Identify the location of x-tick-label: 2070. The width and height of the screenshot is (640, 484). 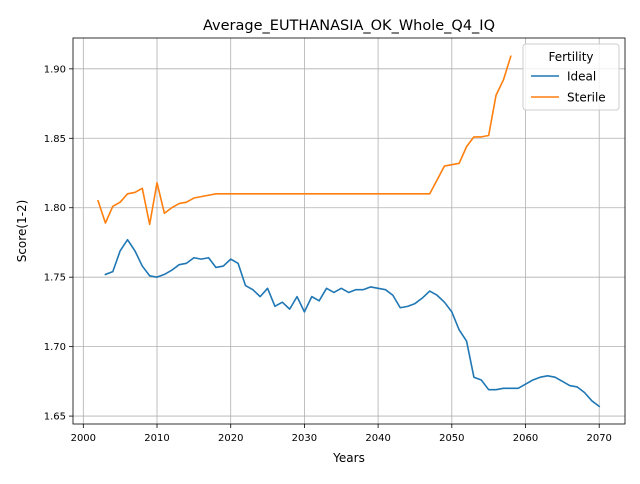
(598, 438).